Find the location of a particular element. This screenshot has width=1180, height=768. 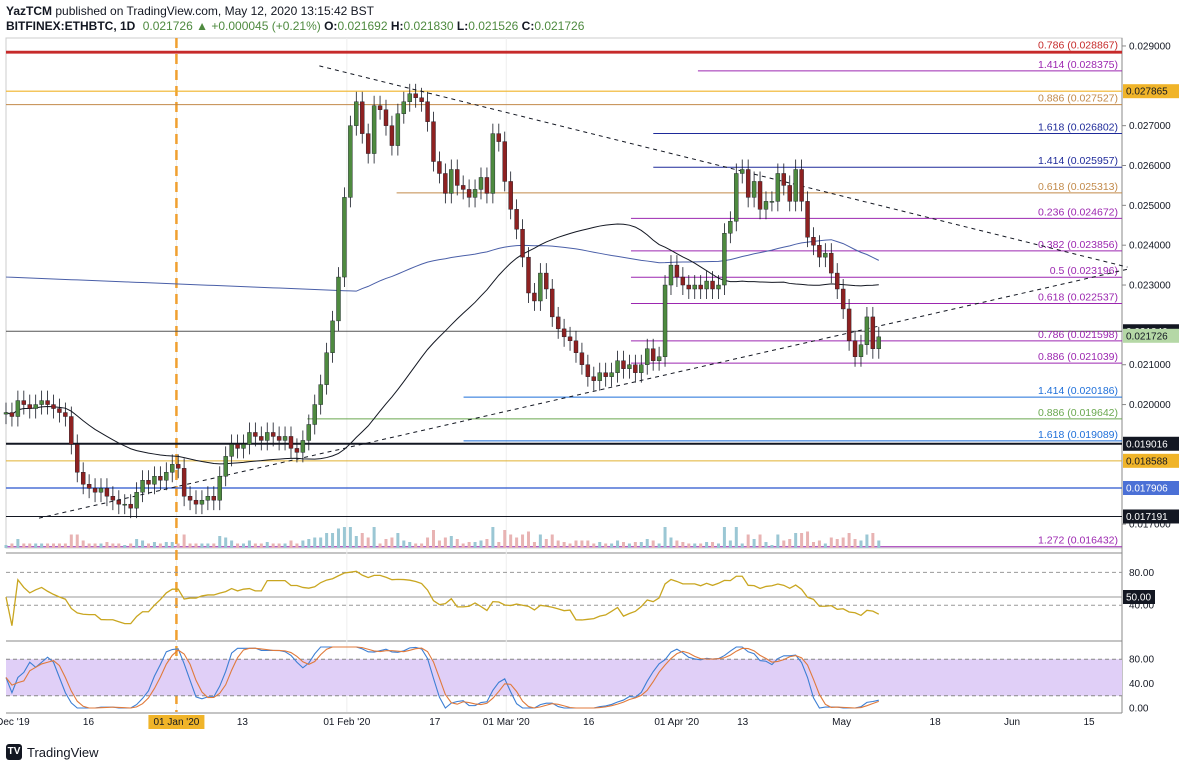

stoch-tick-label: 80.00 is located at coordinates (1141, 660).